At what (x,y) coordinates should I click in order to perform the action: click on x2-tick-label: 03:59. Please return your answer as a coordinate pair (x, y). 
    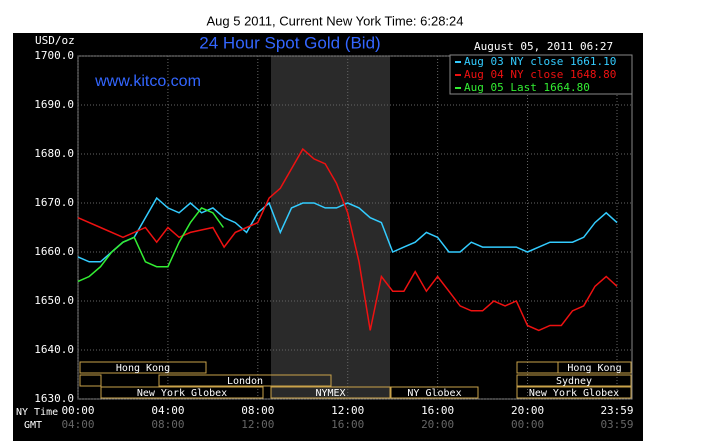
    Looking at the image, I should click on (616, 424).